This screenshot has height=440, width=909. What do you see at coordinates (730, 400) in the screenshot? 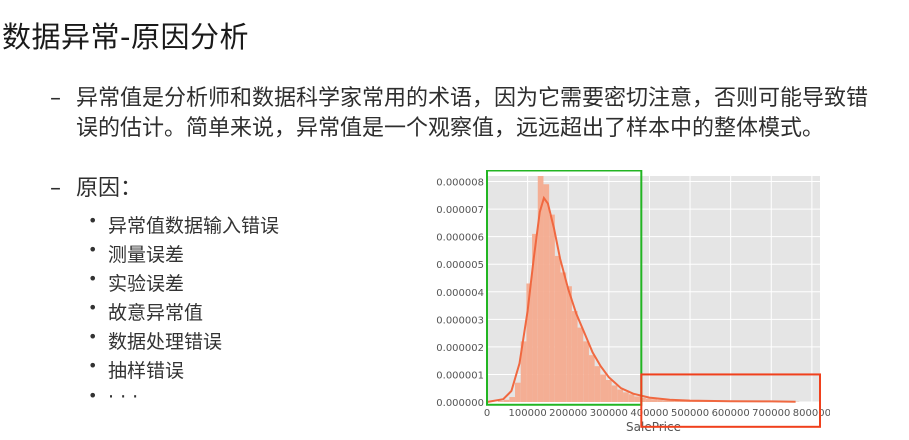
I see `outlier-range-box` at bounding box center [730, 400].